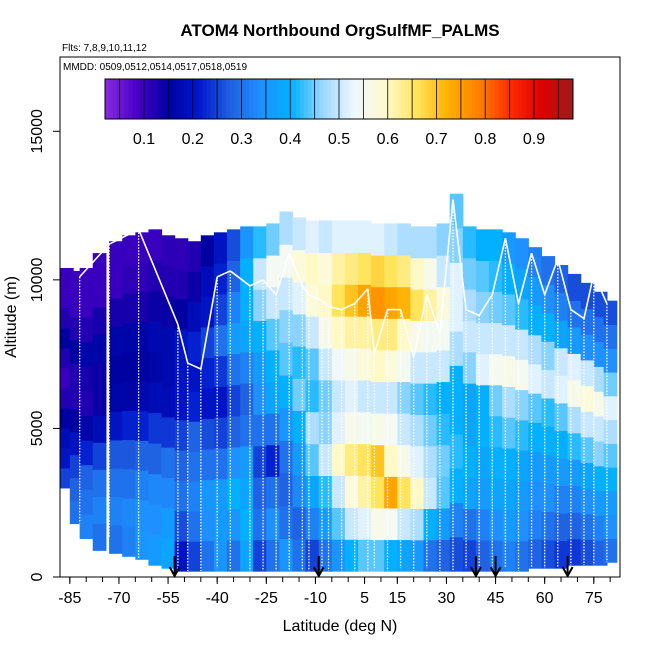  Describe the element at coordinates (318, 572) in the screenshot. I see `arrow-head` at that location.